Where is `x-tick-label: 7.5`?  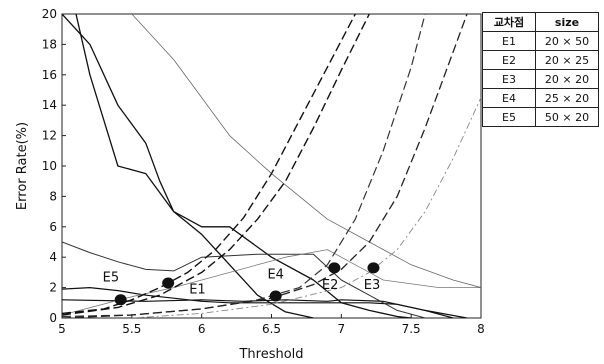
x-tick-label: 7.5 is located at coordinates (411, 329).